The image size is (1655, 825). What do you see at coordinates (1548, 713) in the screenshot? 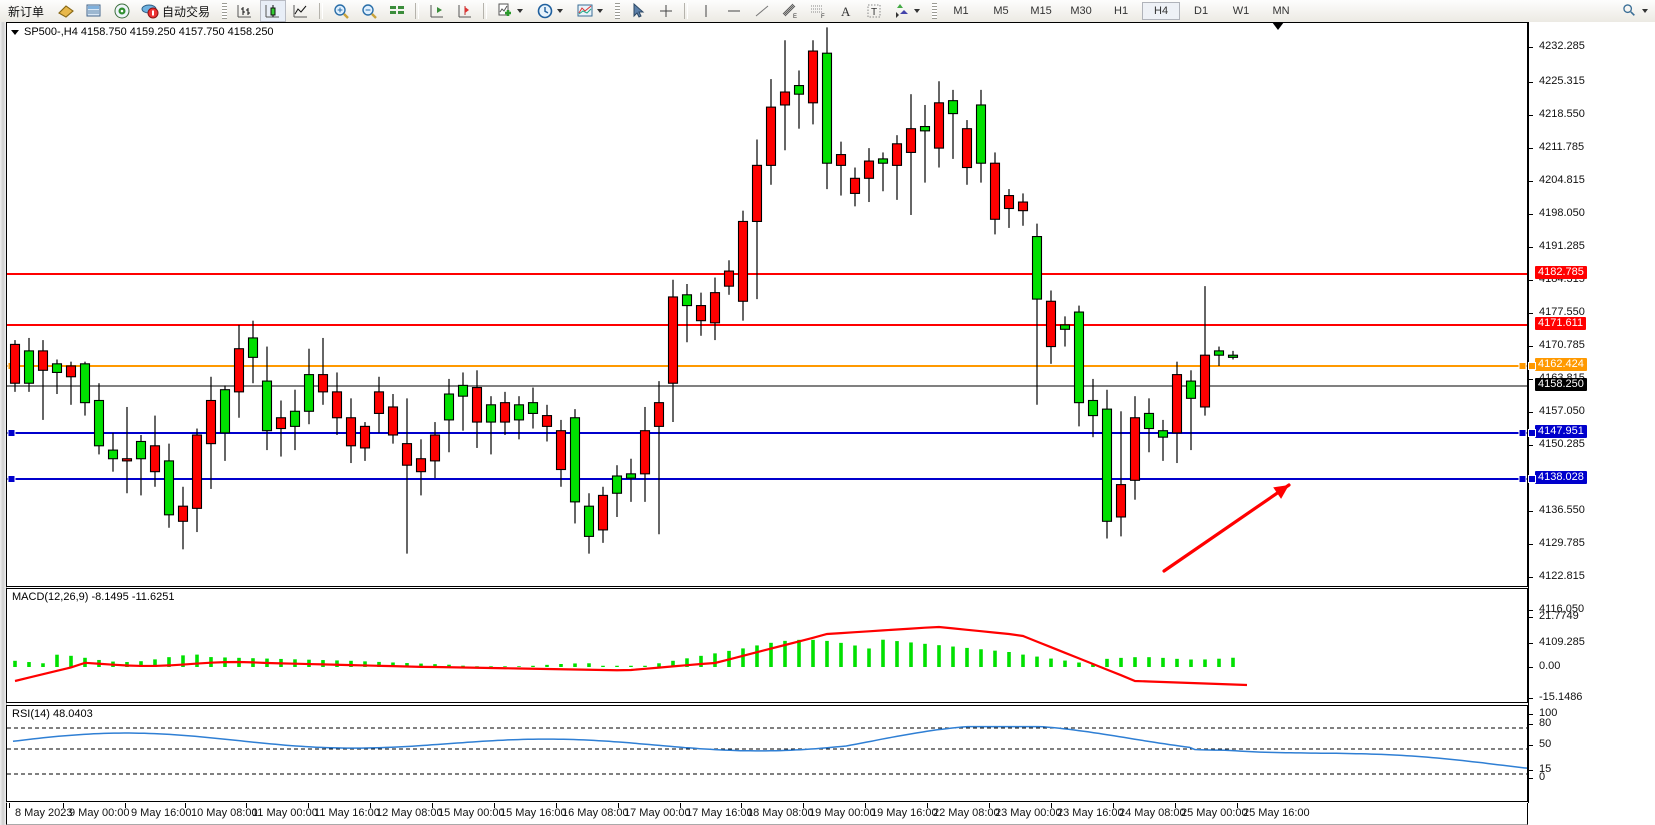
I see `rsi-tick-0: 100` at bounding box center [1548, 713].